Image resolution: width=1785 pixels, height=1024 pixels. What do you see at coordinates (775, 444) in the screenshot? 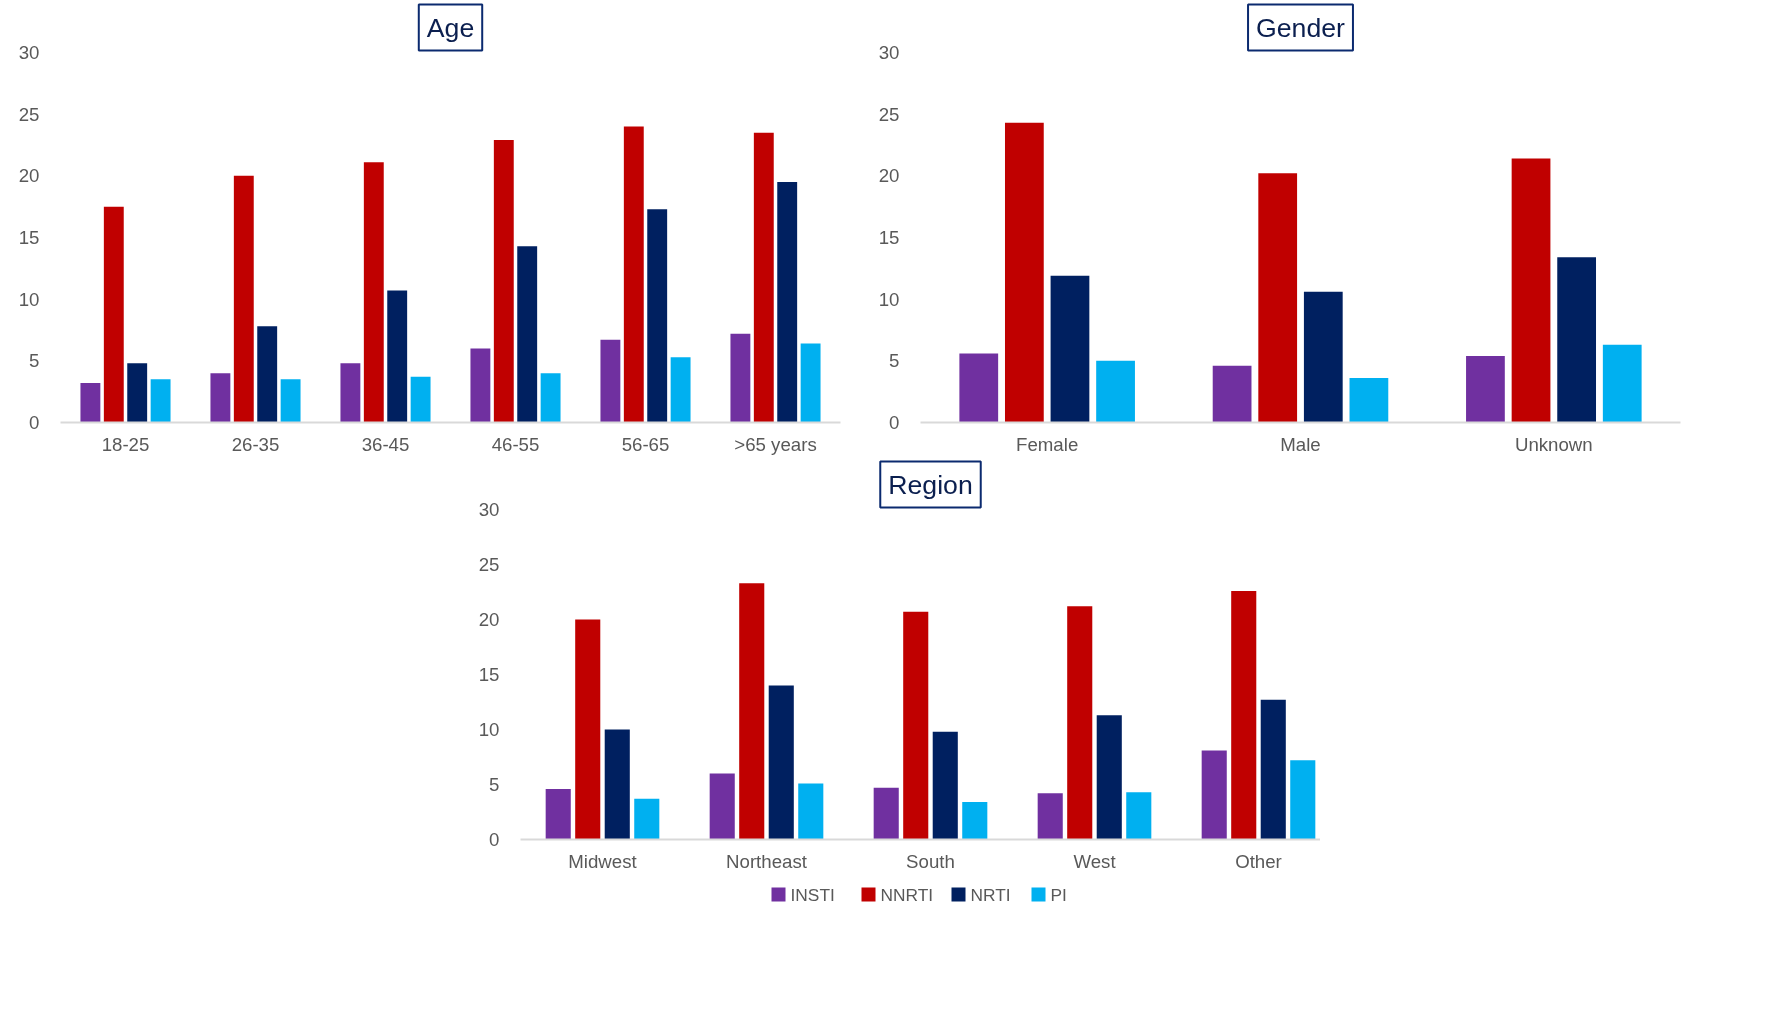
I see `x-tick-label: >65 years` at bounding box center [775, 444].